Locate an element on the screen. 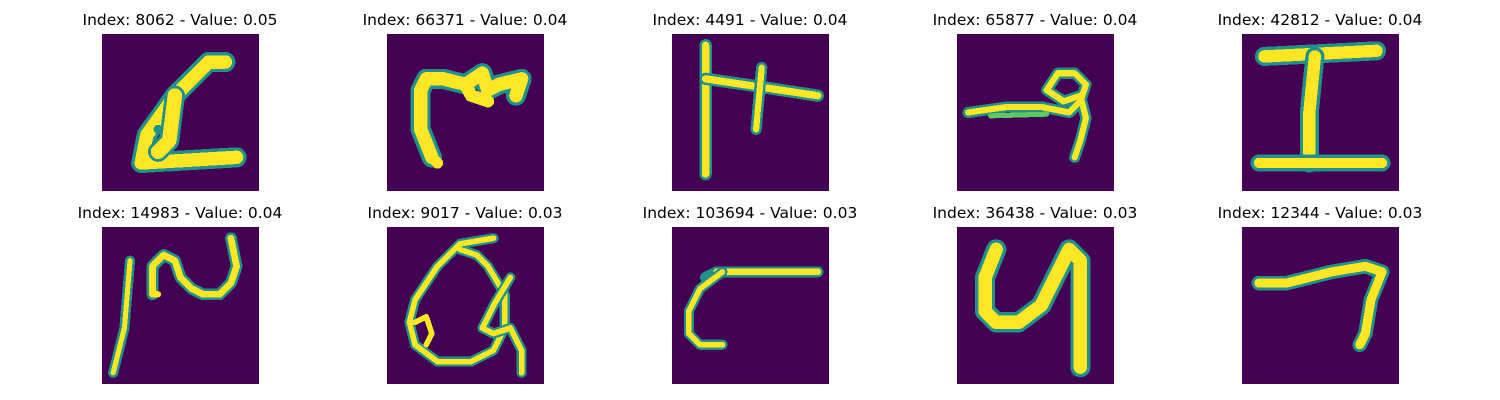 This screenshot has height=400, width=1500. panel-title: Index: 103694 - Value: 0.03 is located at coordinates (750, 213).